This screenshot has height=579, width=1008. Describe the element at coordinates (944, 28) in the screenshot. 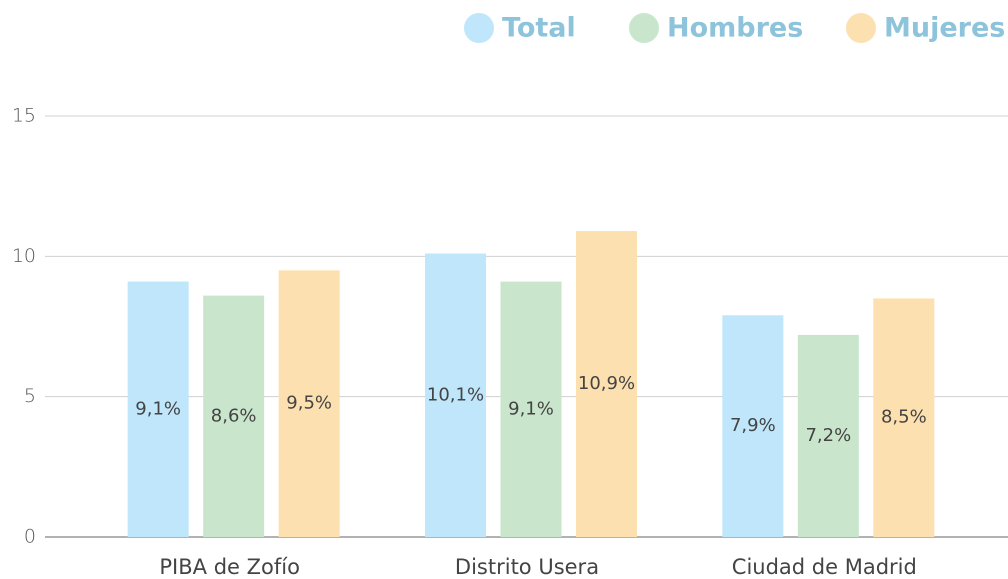

I see `legend-label: Mujeres` at that location.